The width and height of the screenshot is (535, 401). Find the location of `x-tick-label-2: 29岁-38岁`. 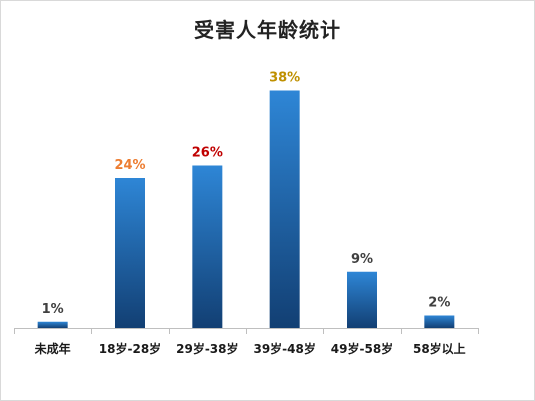

x-tick-label-2: 29岁-38岁 is located at coordinates (207, 348).